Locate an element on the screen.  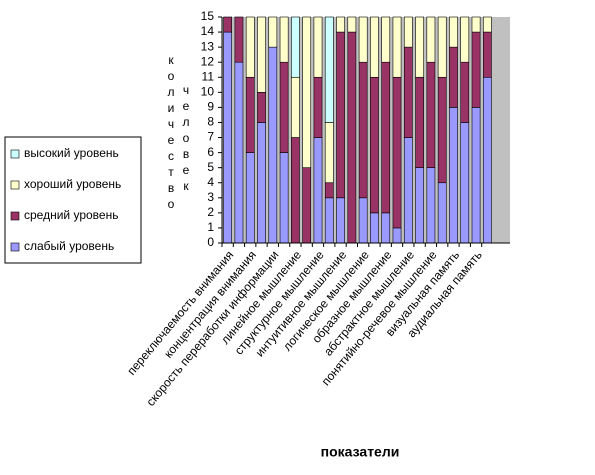
legend-box is located at coordinates (73, 200).